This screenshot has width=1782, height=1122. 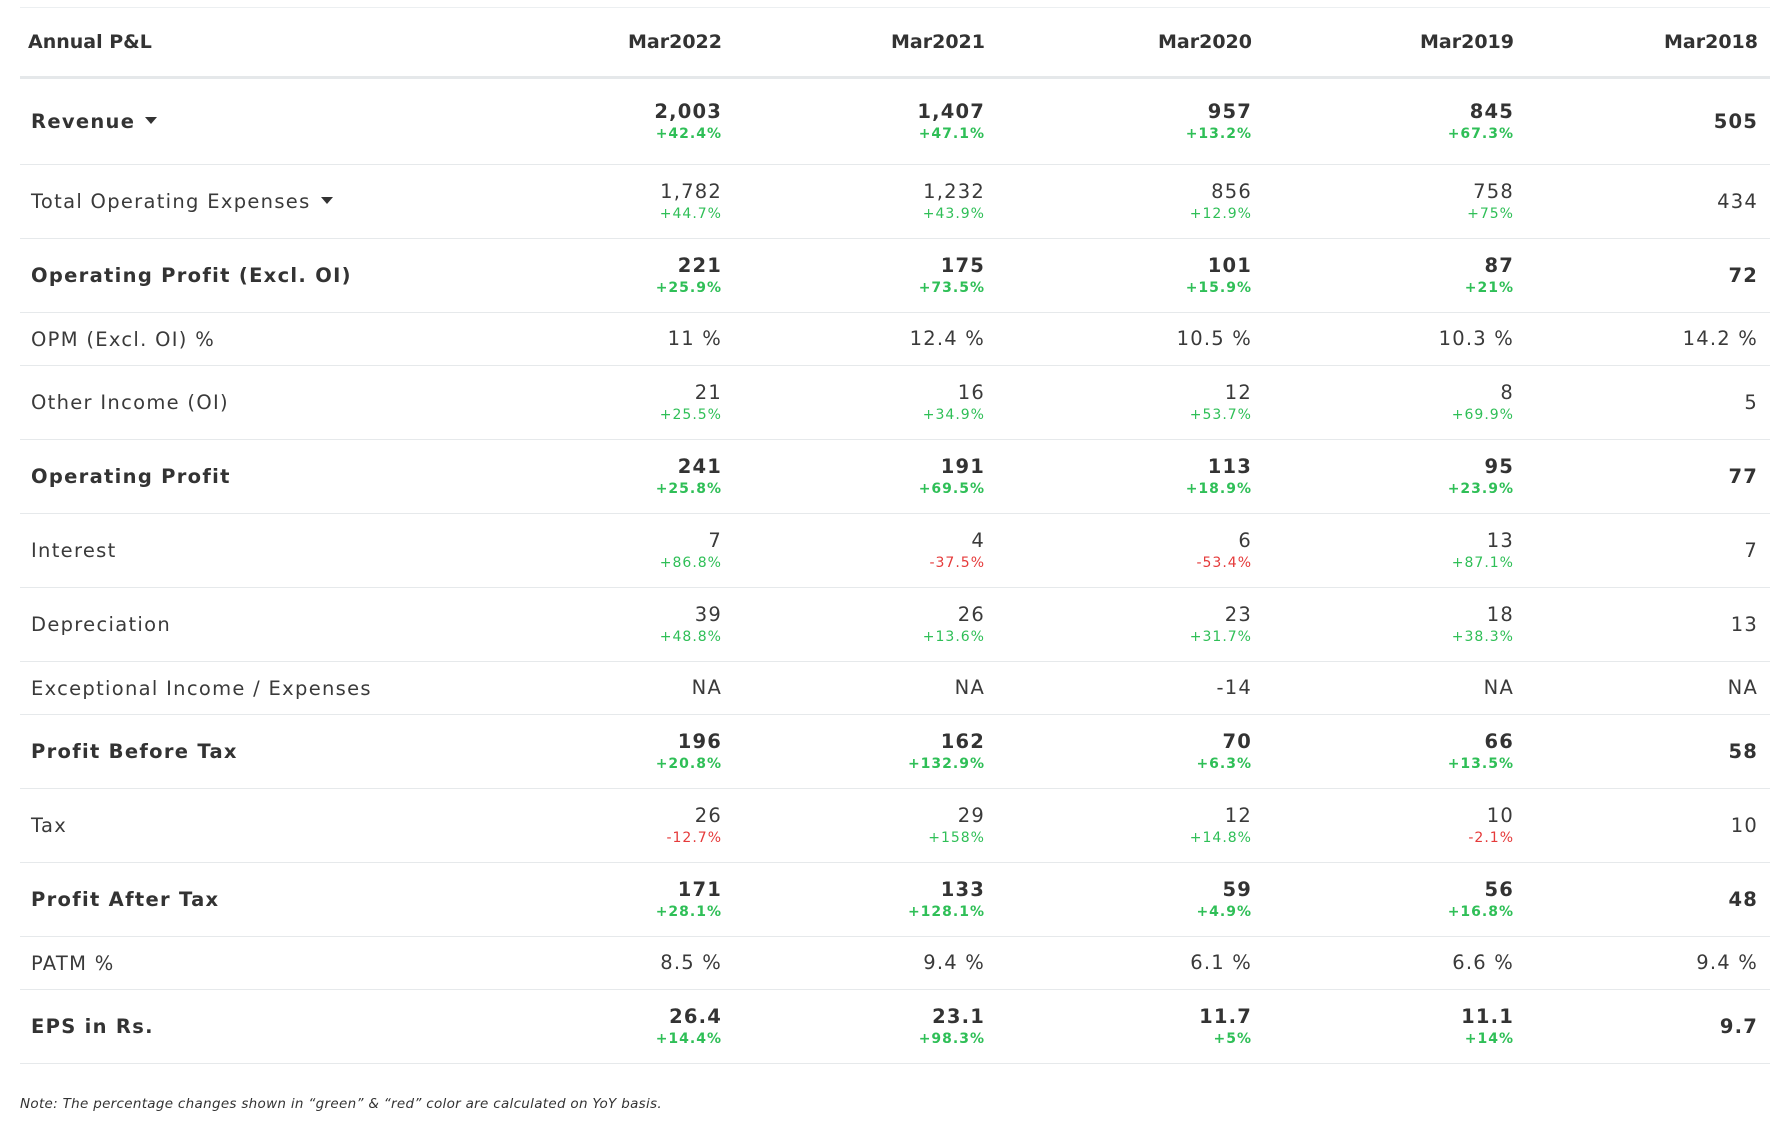 What do you see at coordinates (699, 466) in the screenshot?
I see `cell-value: 241` at bounding box center [699, 466].